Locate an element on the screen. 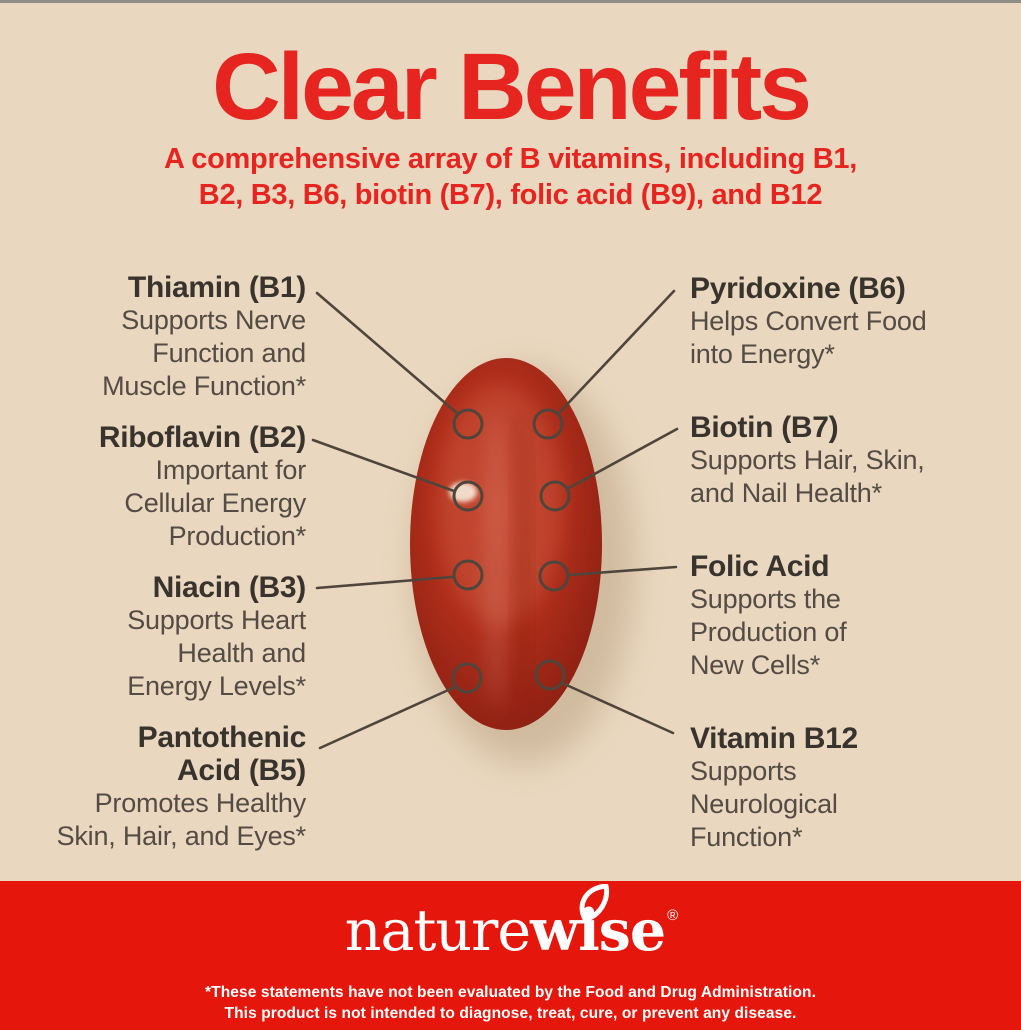 Image resolution: width=1021 pixels, height=1030 pixels. benefit-description-line: Production of is located at coordinates (768, 632).